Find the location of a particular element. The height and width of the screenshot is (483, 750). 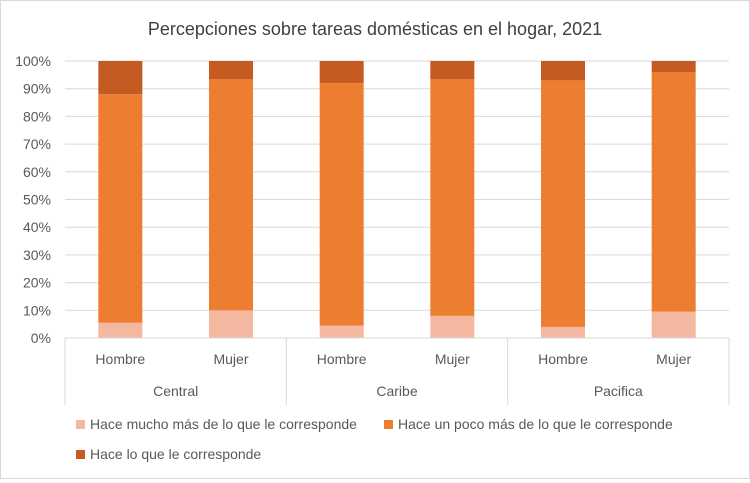

y-tick-label: 30% is located at coordinates (37, 255).